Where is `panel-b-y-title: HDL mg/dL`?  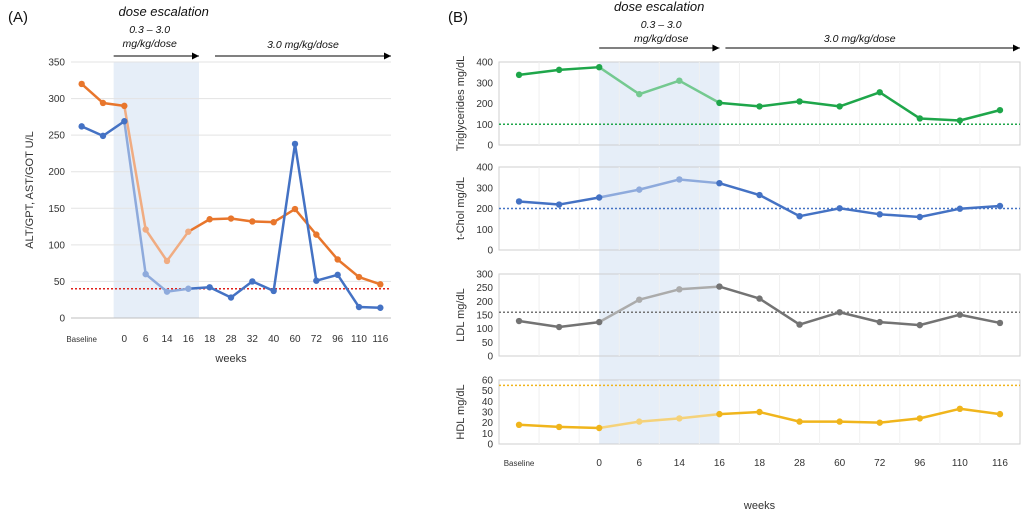 panel-b-y-title: HDL mg/dL is located at coordinates (461, 411).